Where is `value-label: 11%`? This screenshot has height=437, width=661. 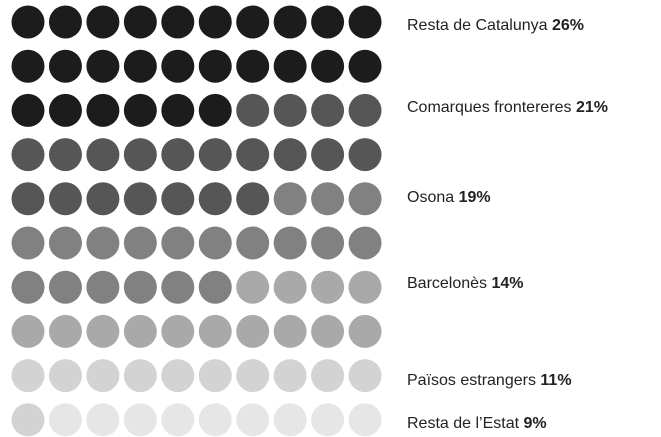 value-label: 11% is located at coordinates (555, 380).